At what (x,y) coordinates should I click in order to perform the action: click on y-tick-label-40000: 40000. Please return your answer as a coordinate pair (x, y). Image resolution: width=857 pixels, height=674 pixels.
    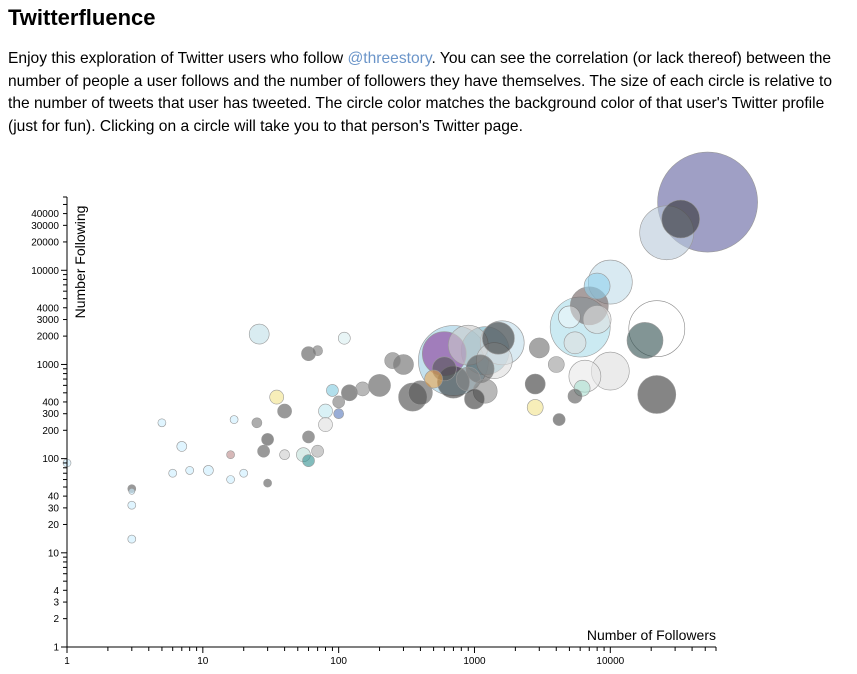
    Looking at the image, I should click on (45, 214).